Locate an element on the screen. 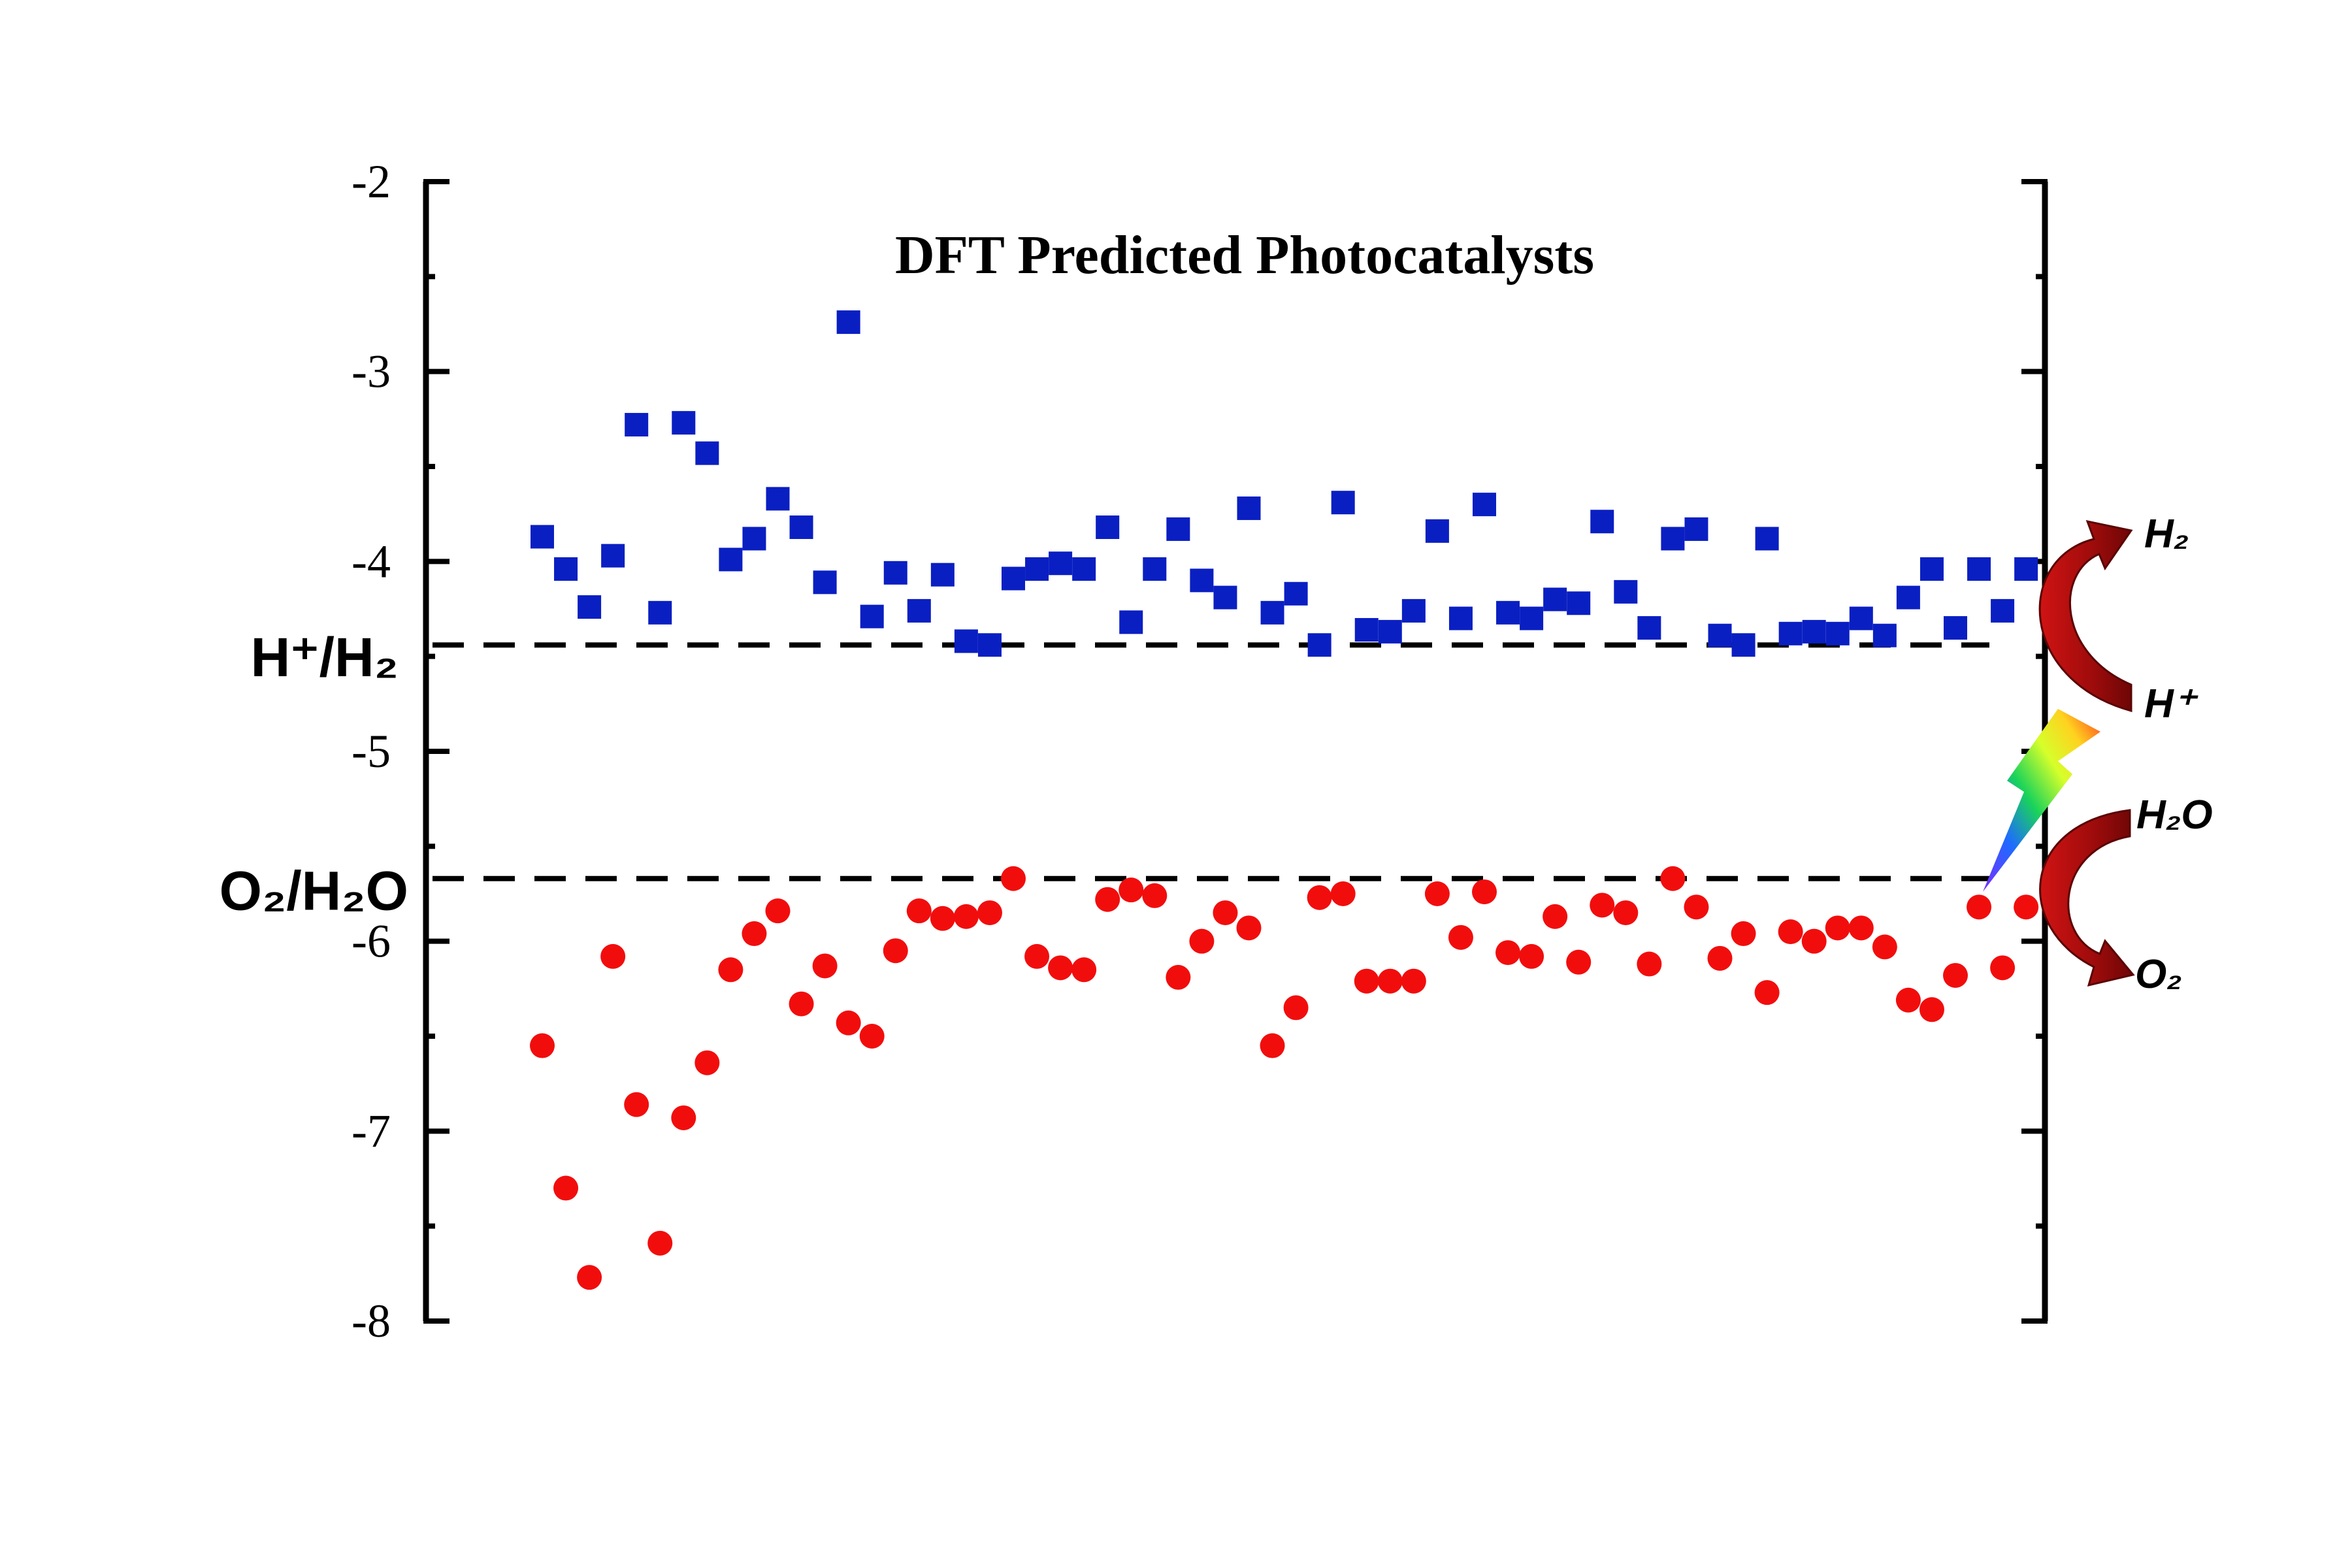 Image resolution: width=2352 pixels, height=1568 pixels. h2o-reactant-label: H₂O is located at coordinates (2174, 815).